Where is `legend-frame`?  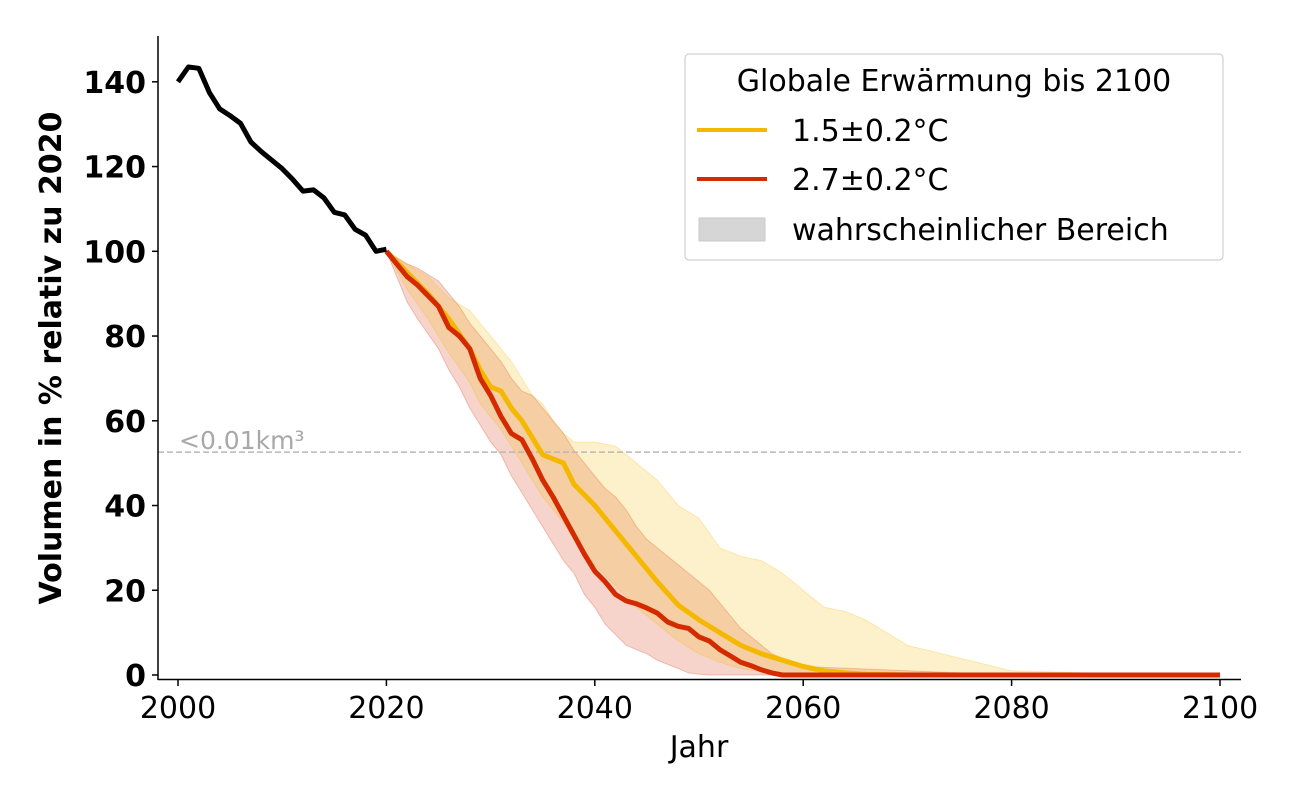
legend-frame is located at coordinates (954, 157).